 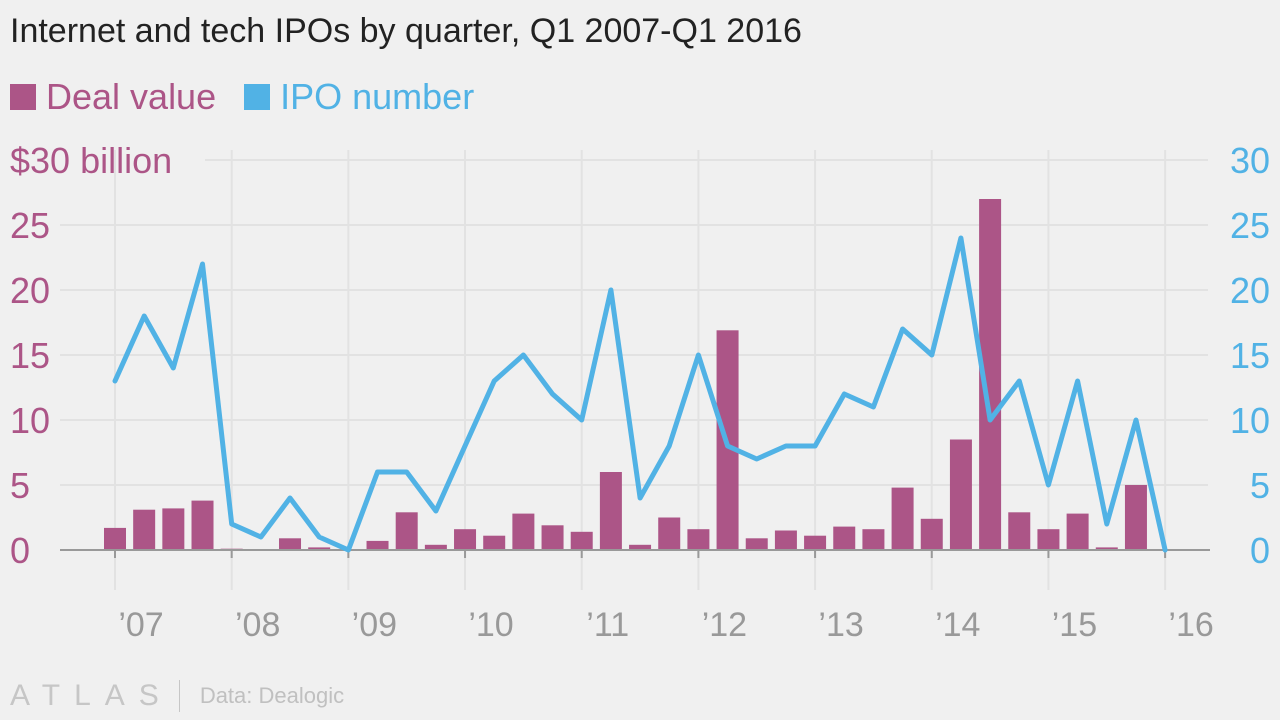 What do you see at coordinates (756, 544) in the screenshot?
I see `bar-deal-value-Q3-2012` at bounding box center [756, 544].